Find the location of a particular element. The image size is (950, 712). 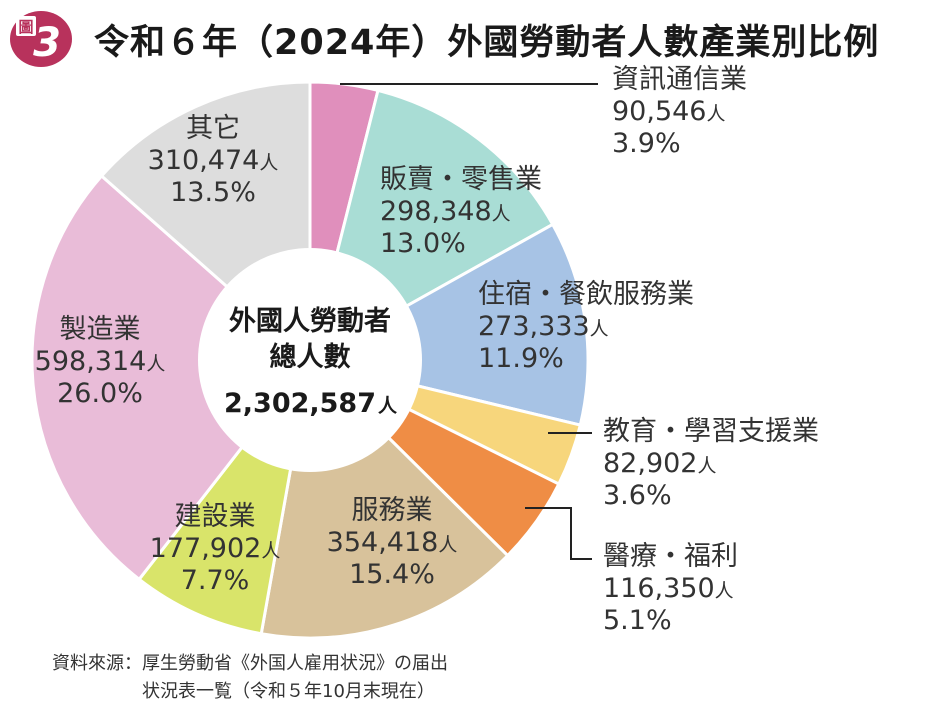

source-note: 資料來源：厚生勞動省《外国人雇用状況》の届出 状況表一覧（令和５年10月末現在） is located at coordinates (250, 678).